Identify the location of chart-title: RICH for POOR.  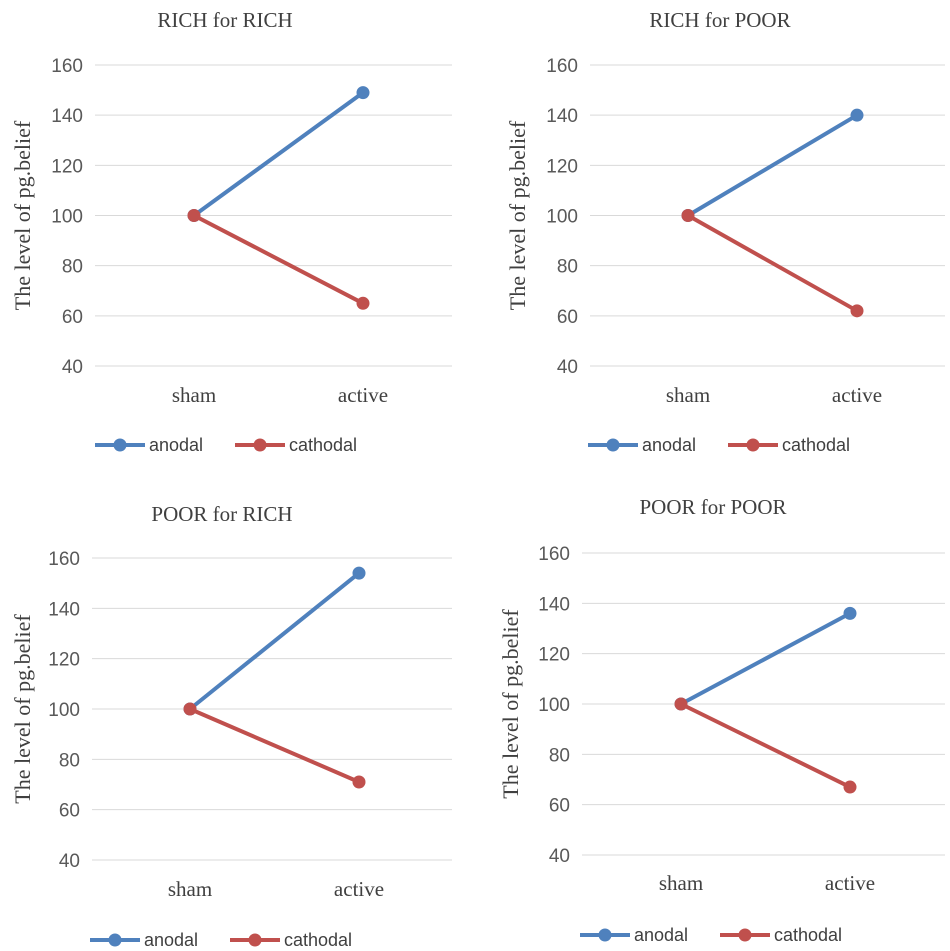
(719, 20).